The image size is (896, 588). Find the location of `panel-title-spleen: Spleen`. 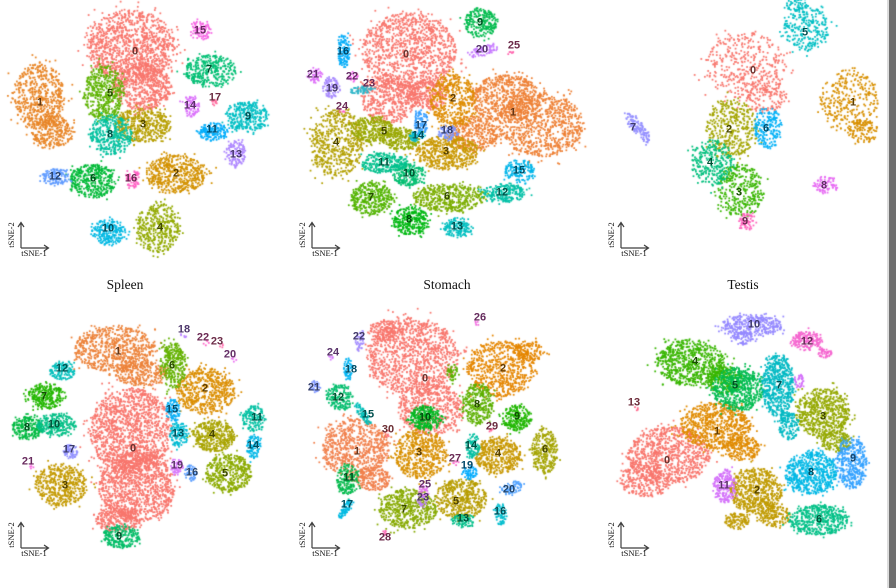

panel-title-spleen: Spleen is located at coordinates (125, 284).